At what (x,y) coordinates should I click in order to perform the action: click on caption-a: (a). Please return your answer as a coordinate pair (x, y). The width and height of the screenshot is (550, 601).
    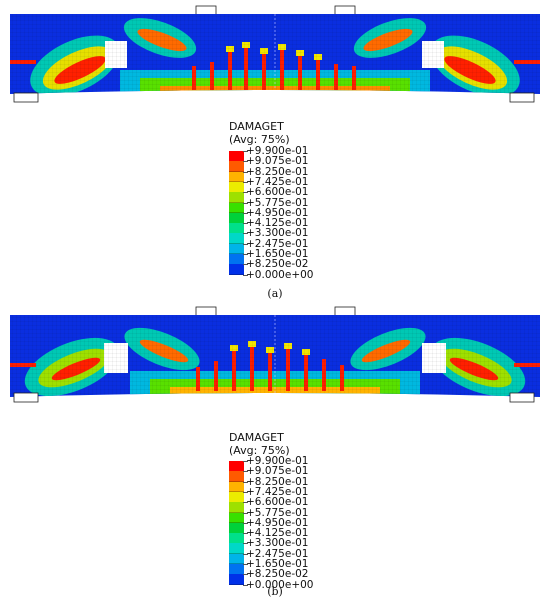
    Looking at the image, I should click on (275, 293).